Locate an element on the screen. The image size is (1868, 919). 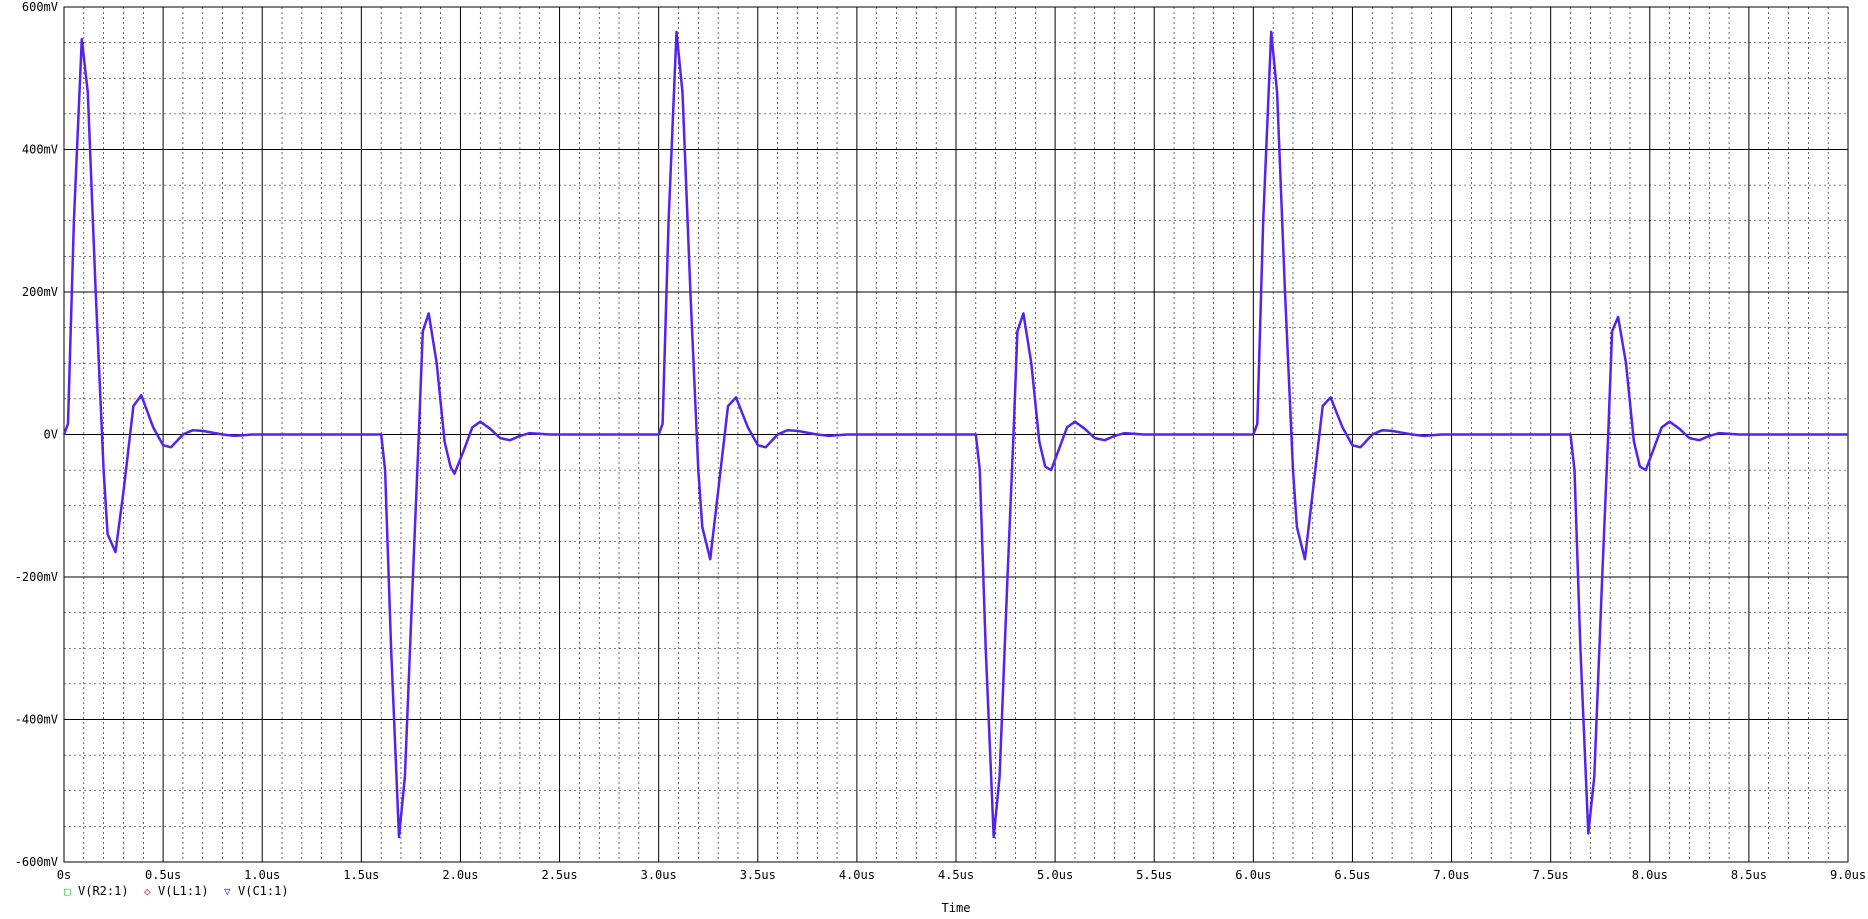
legend: □ V(R2:1) ◇ V(L1:1) ▽ V(C1:1) is located at coordinates (176, 891).